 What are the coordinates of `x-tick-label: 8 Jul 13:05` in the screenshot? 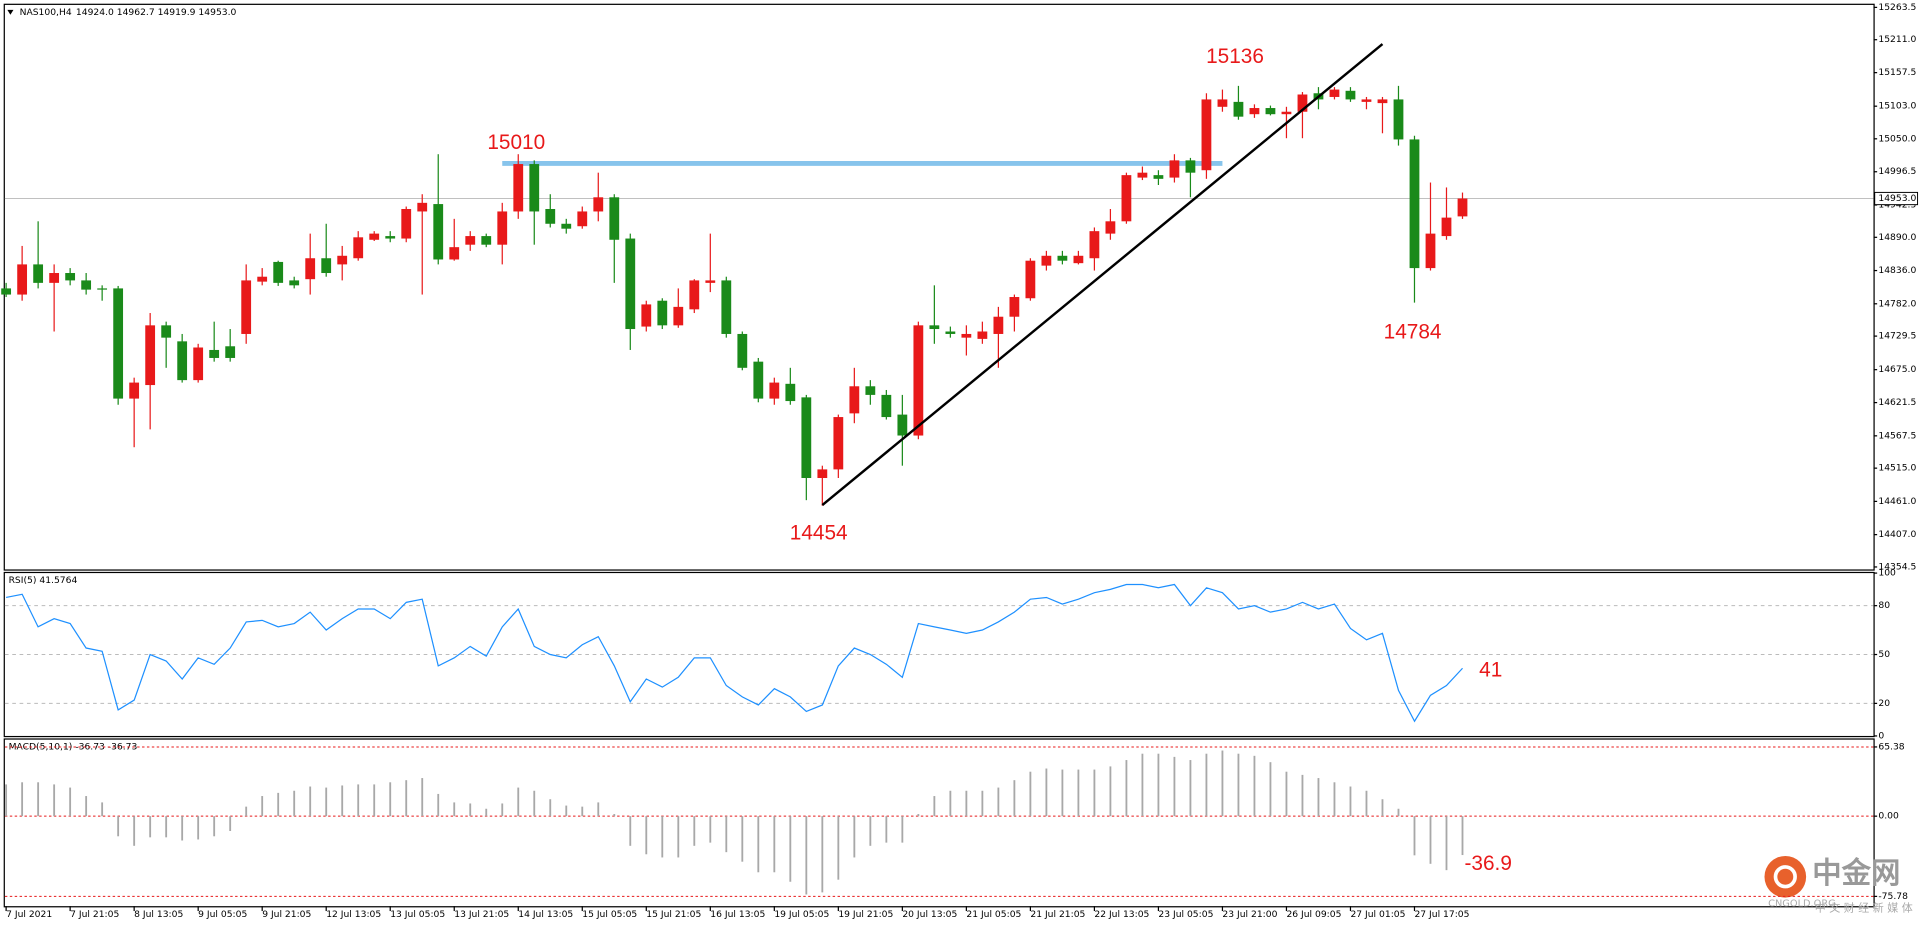 It's located at (158, 914).